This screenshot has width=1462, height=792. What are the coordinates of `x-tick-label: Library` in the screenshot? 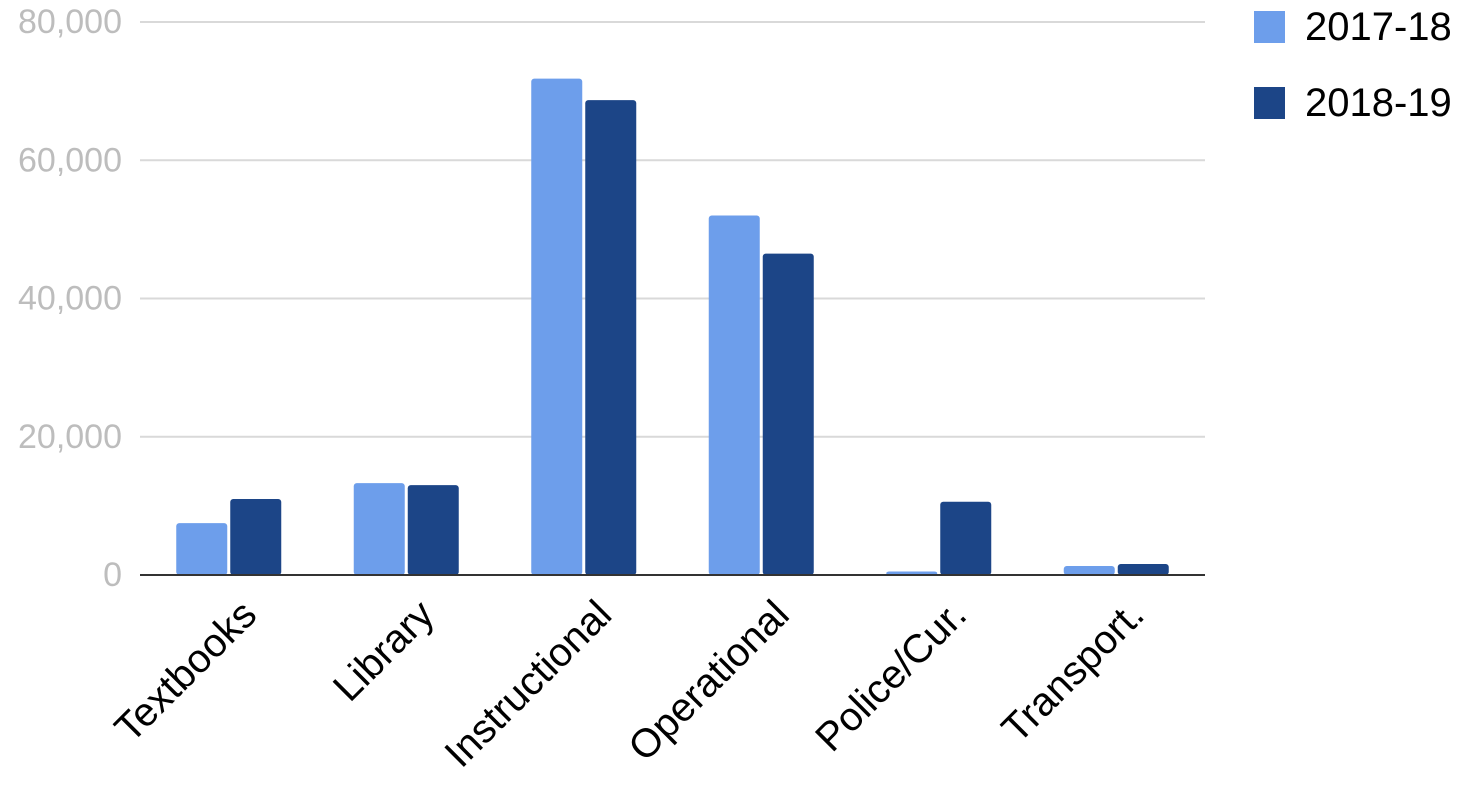 It's located at (384, 651).